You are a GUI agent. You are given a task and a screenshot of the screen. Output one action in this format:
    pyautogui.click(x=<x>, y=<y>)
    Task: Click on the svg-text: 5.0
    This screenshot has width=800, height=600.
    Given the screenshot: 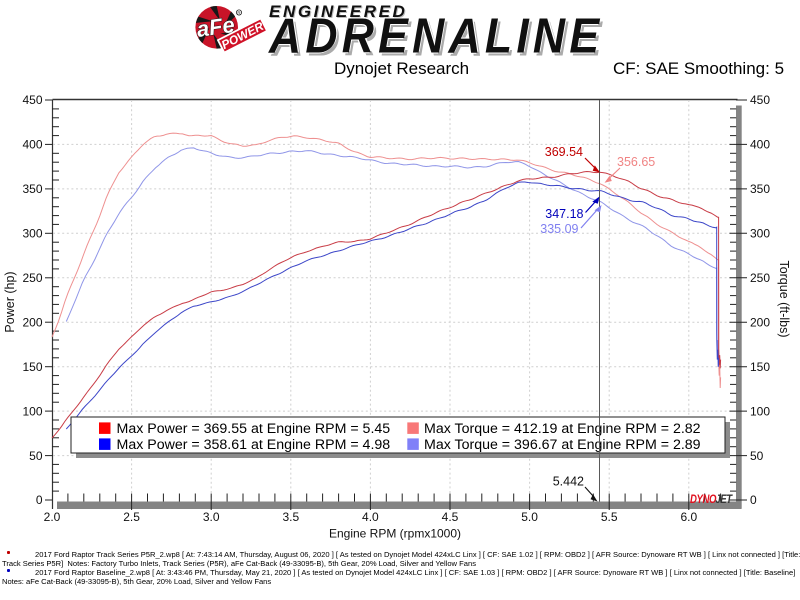 What is the action you would take?
    pyautogui.click(x=529, y=517)
    